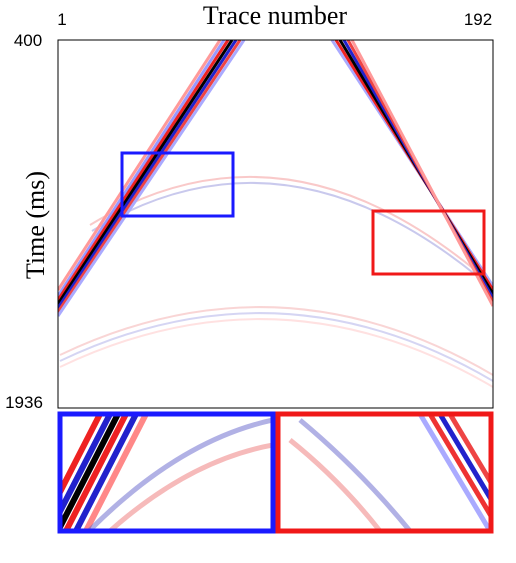 The image size is (516, 563). Describe the element at coordinates (24, 402) in the screenshot. I see `y-end-label: 1936` at that location.